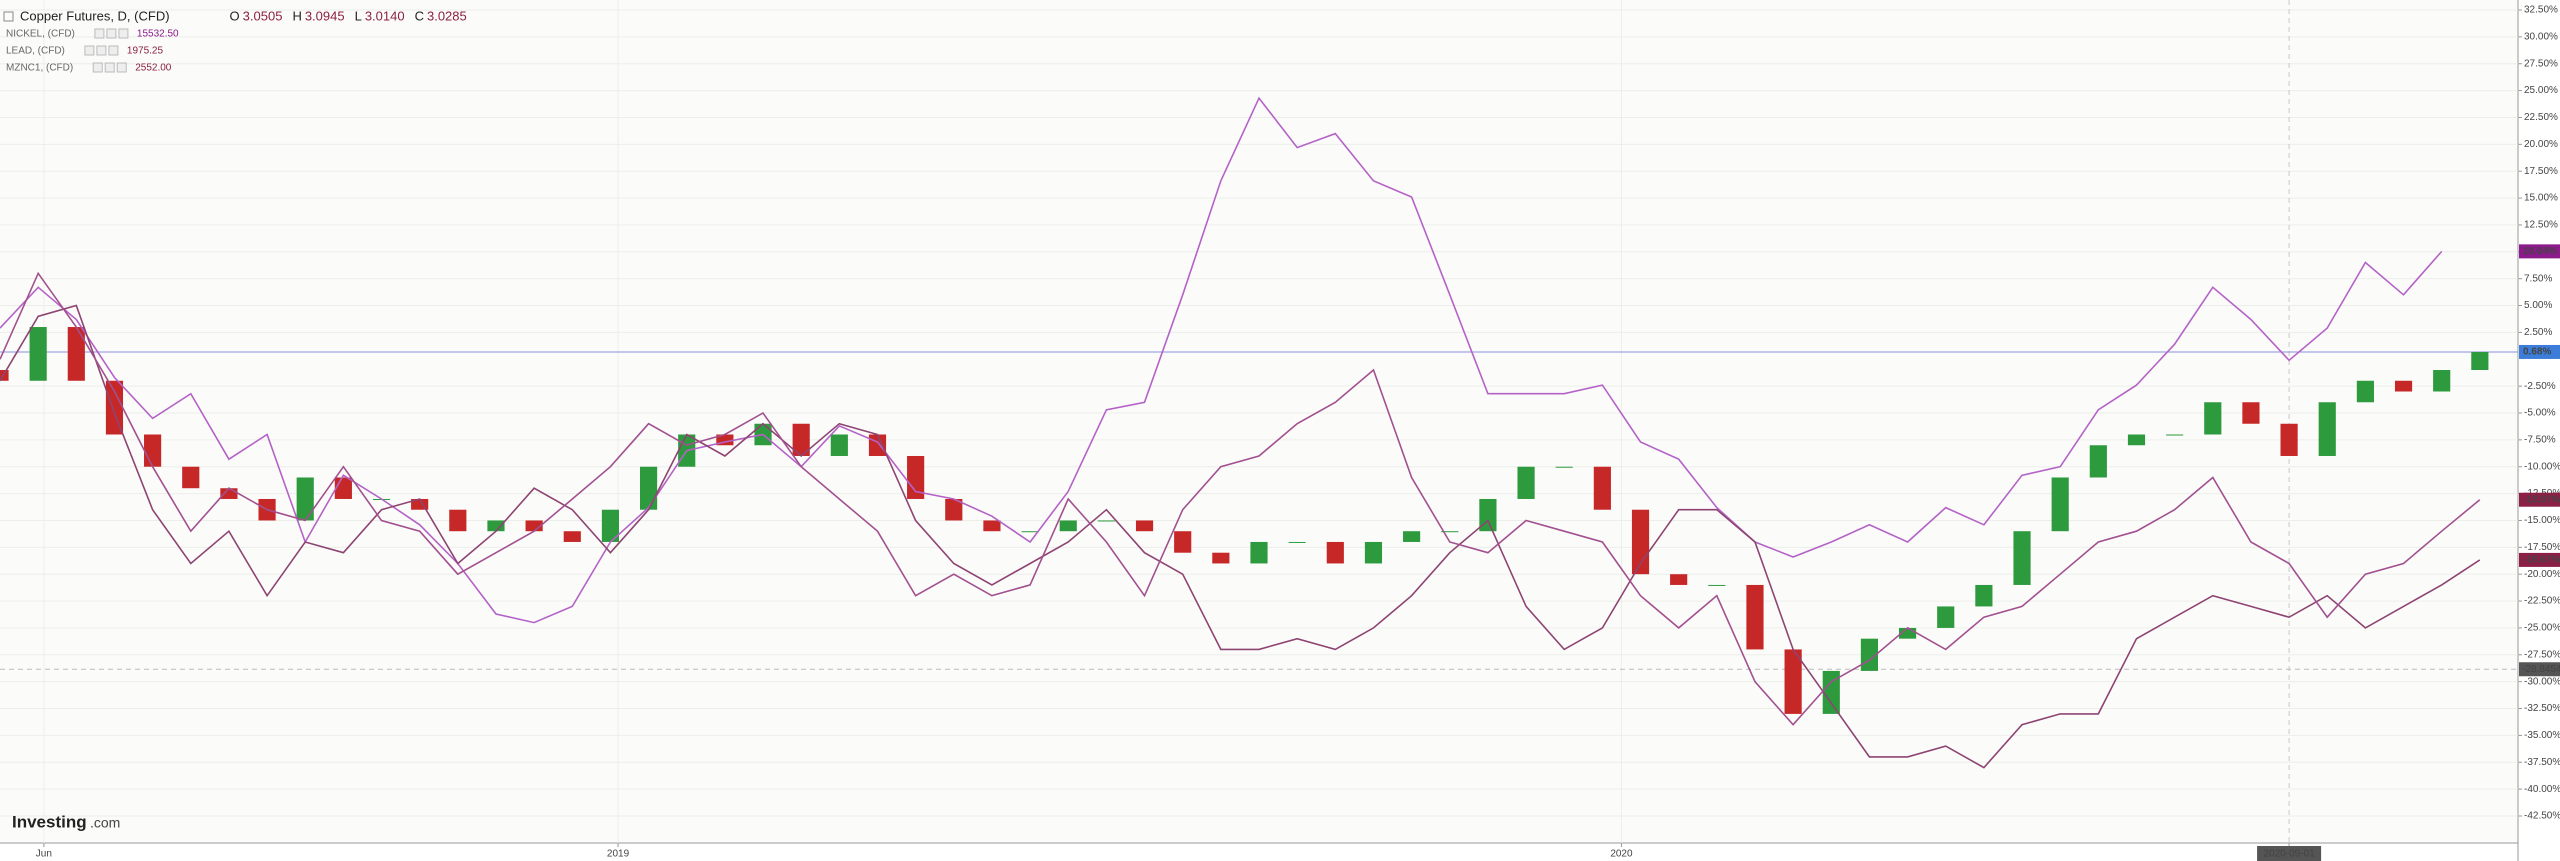  Describe the element at coordinates (2542, 735) in the screenshot. I see `y-tick-label: -35.00%` at that location.